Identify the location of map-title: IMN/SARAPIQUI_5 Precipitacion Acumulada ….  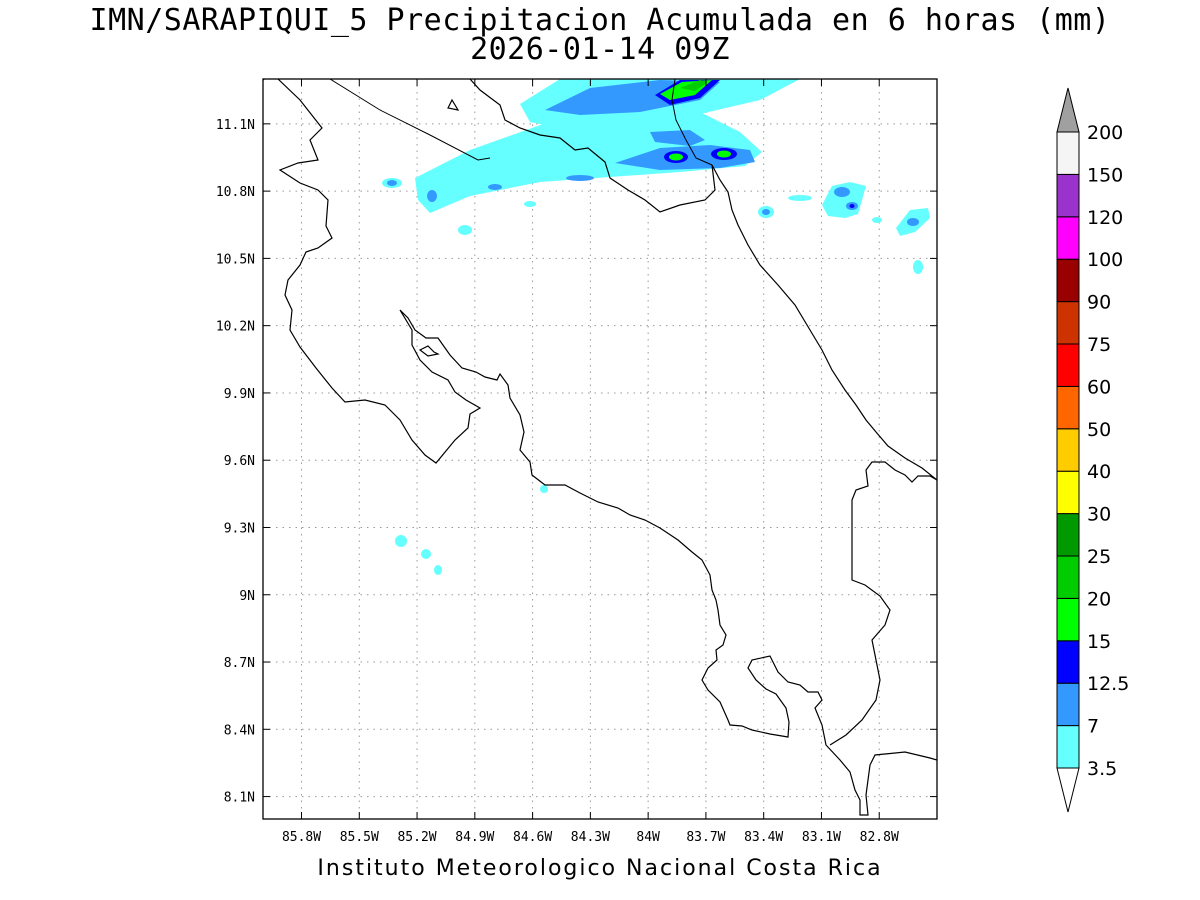
(600, 20).